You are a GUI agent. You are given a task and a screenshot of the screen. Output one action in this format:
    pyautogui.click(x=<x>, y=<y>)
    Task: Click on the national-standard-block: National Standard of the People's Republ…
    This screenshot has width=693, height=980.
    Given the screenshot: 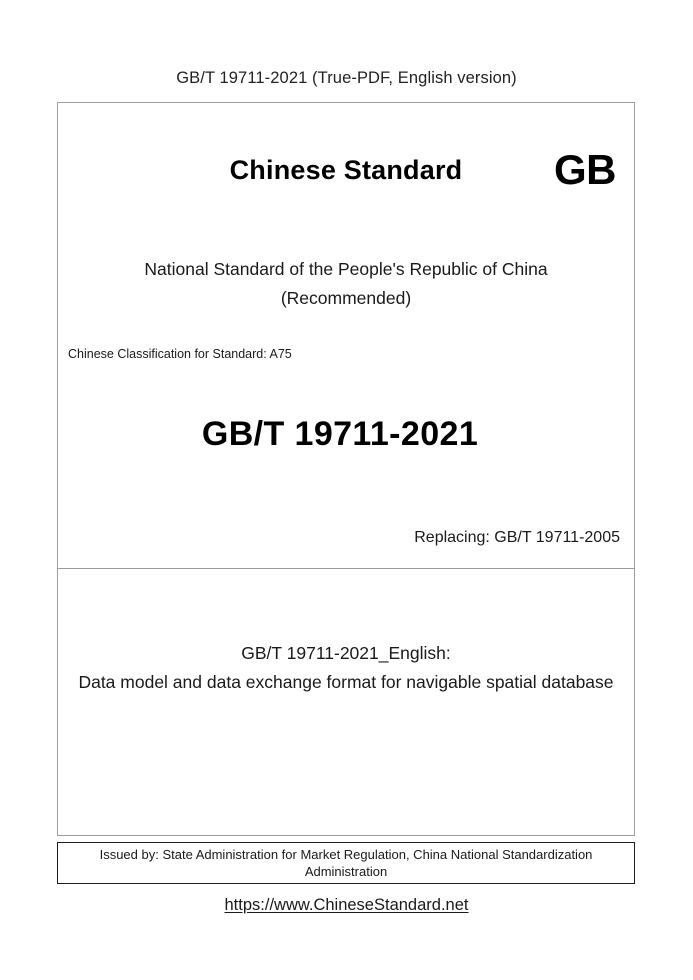 What is the action you would take?
    pyautogui.click(x=346, y=284)
    